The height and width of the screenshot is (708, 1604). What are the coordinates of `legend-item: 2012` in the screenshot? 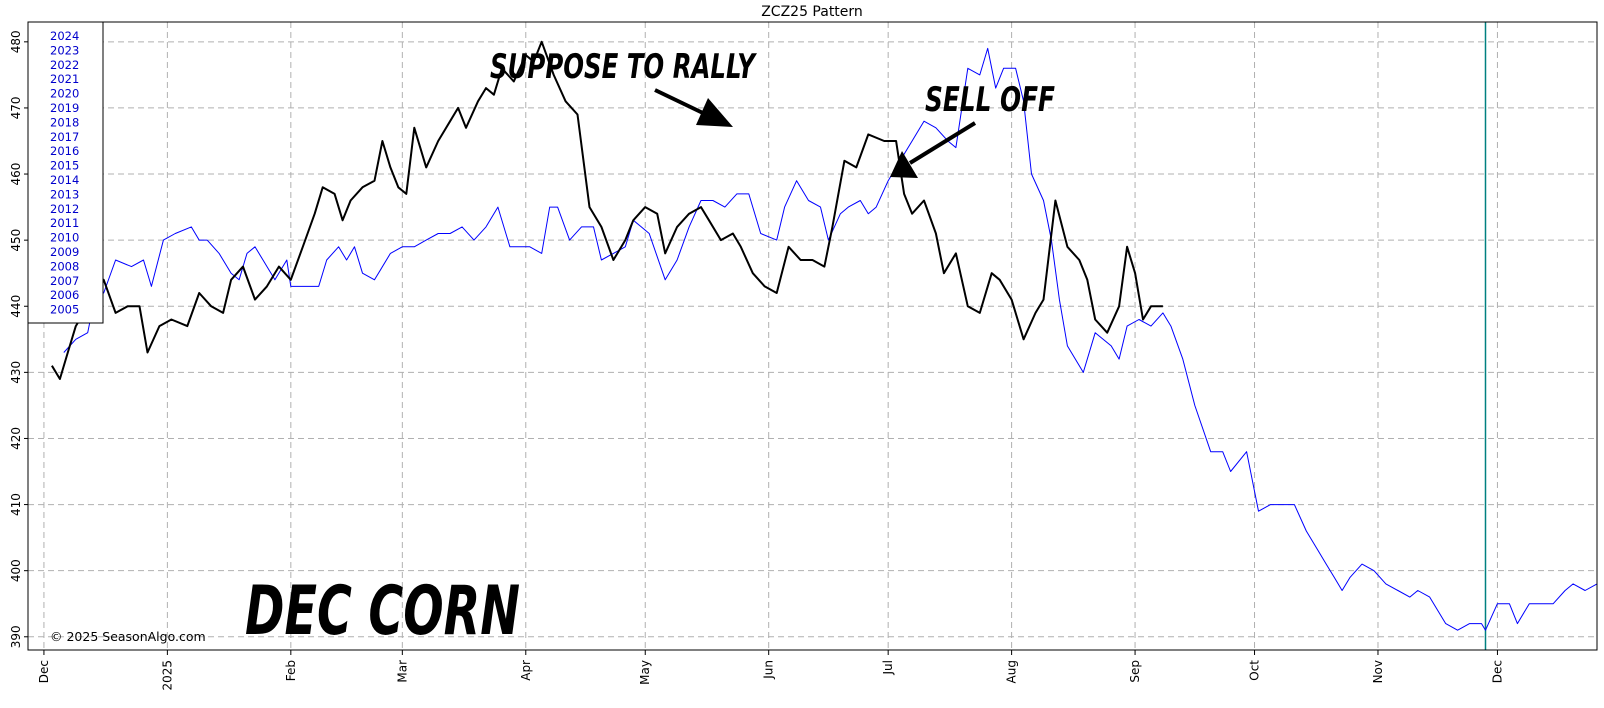 It's located at (64, 209).